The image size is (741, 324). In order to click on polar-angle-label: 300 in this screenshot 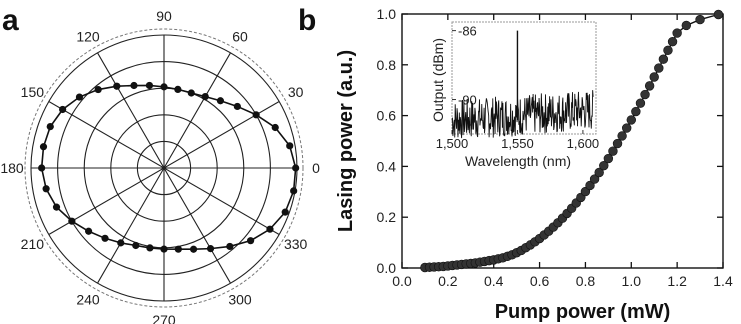, I will do `click(240, 300)`.